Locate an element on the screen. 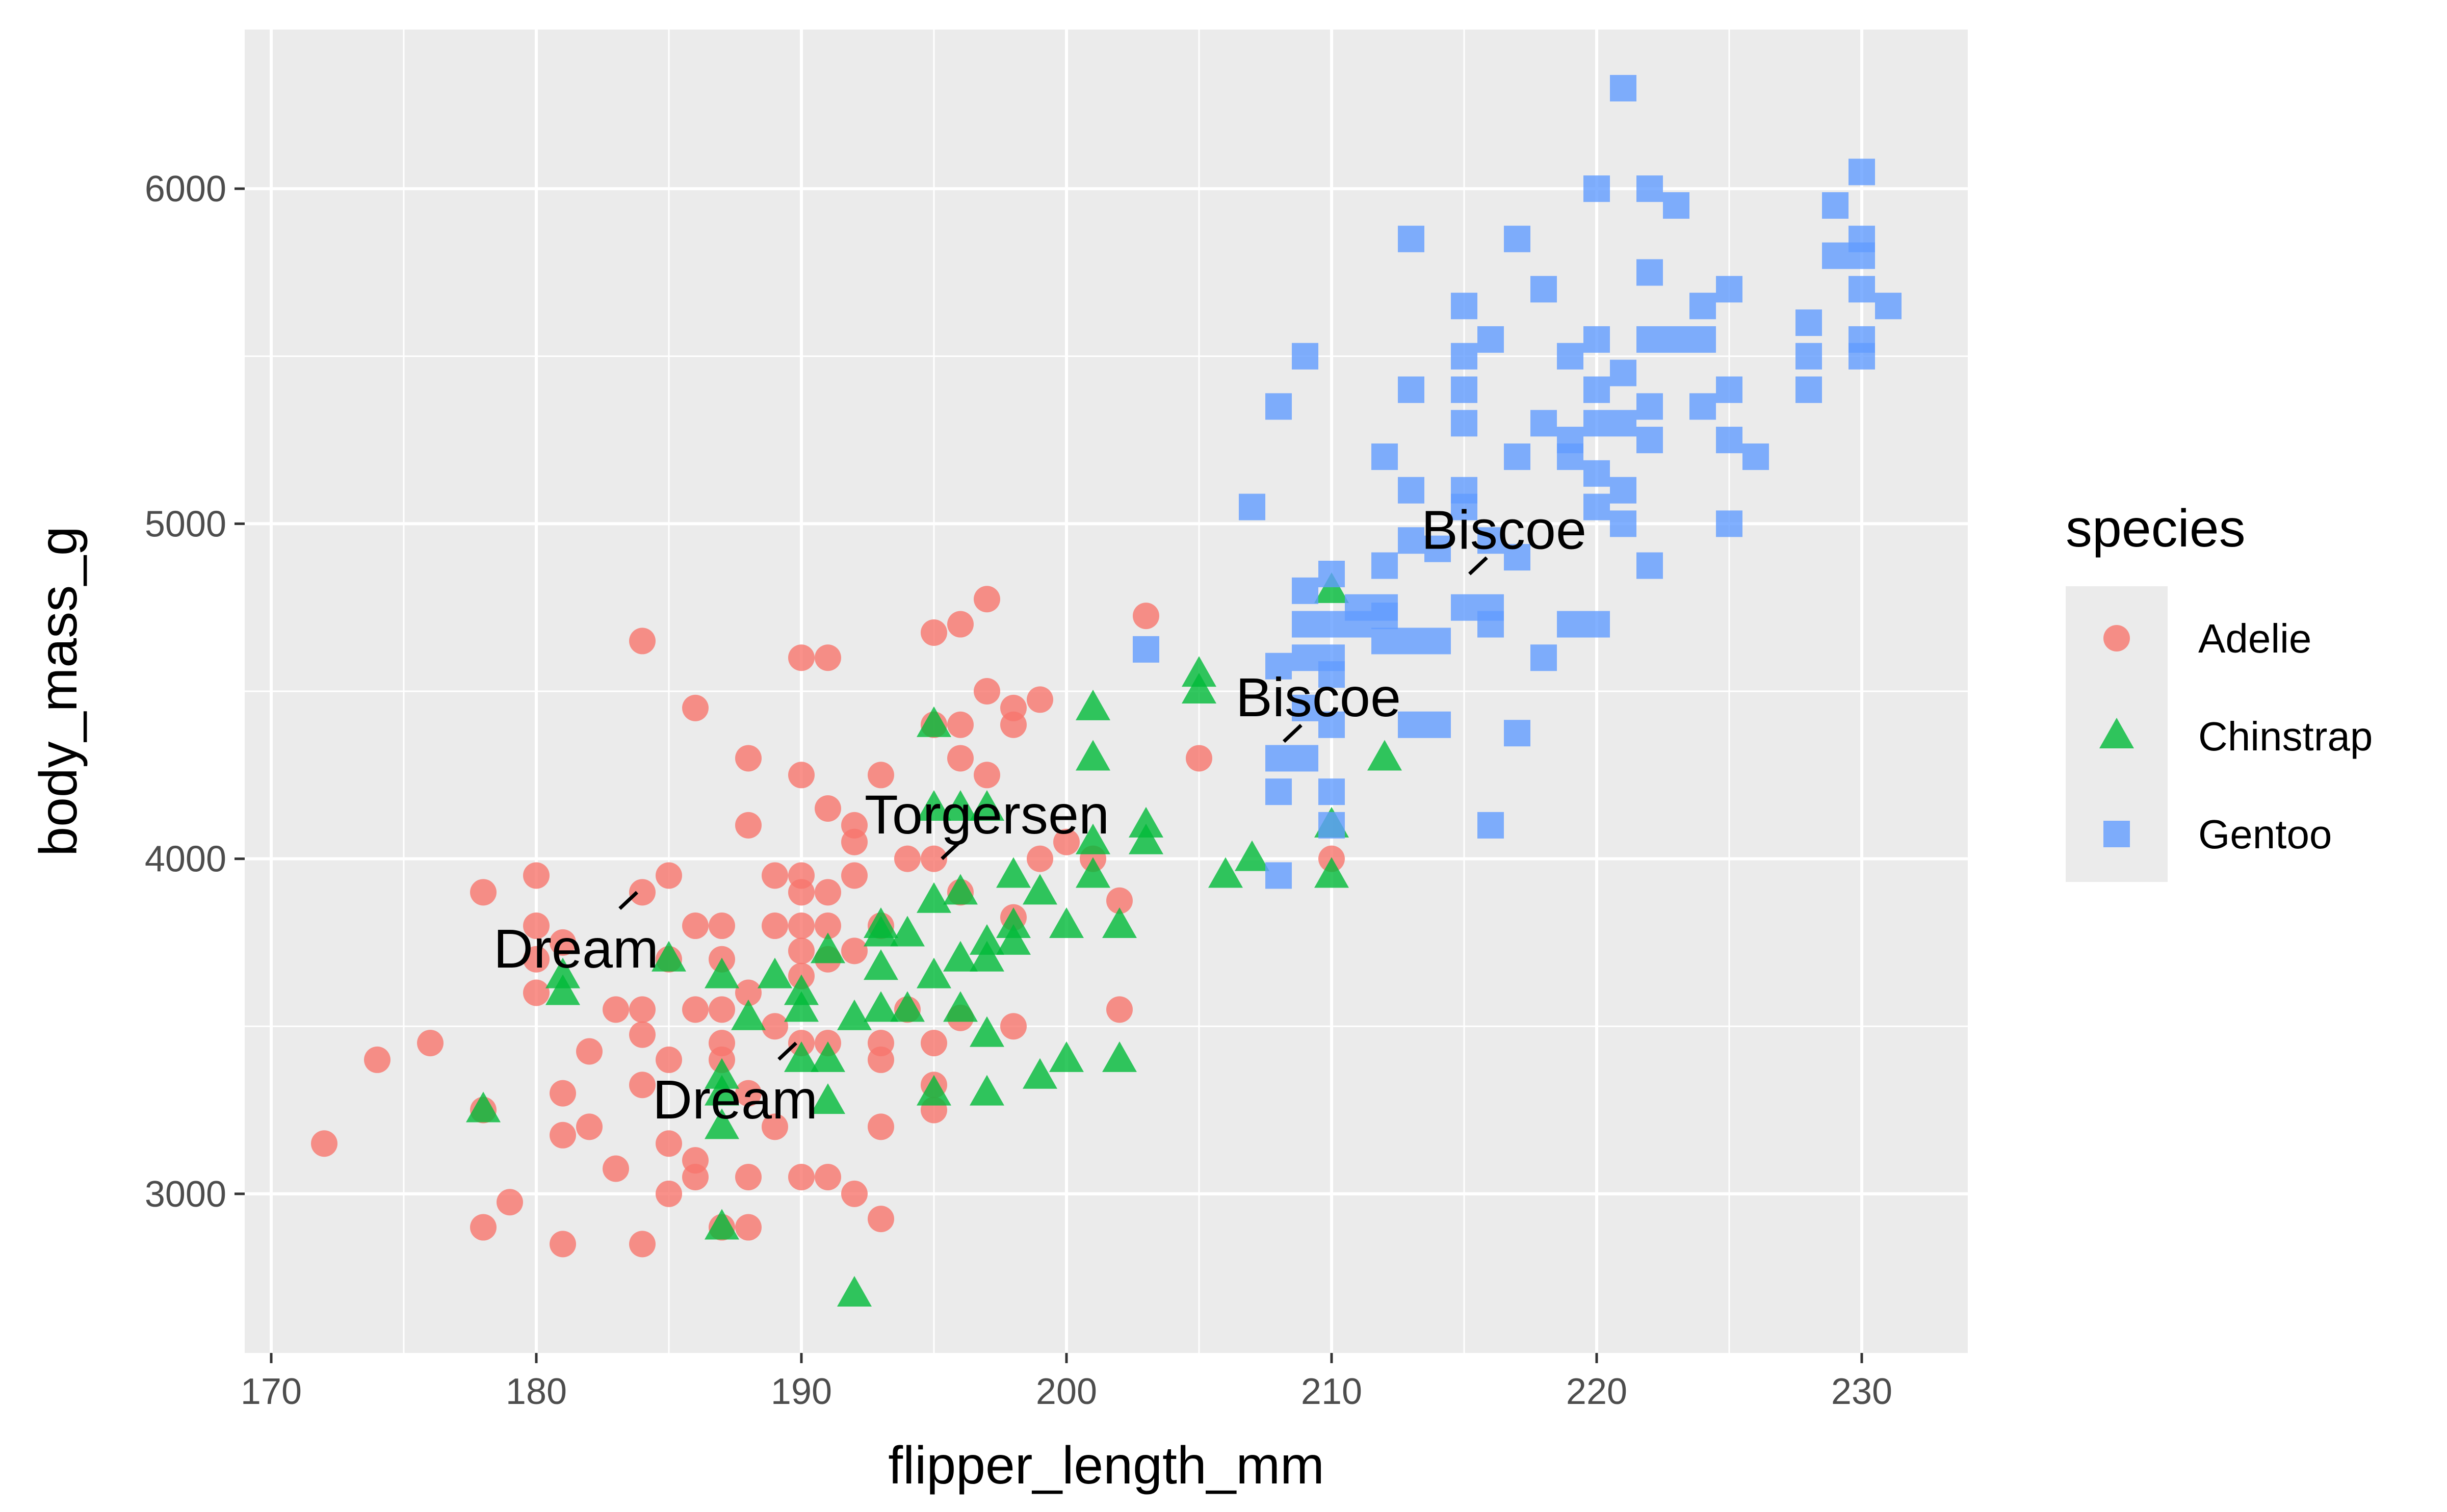 This screenshot has height=1512, width=2447. x-tick-label: 190 is located at coordinates (801, 1391).